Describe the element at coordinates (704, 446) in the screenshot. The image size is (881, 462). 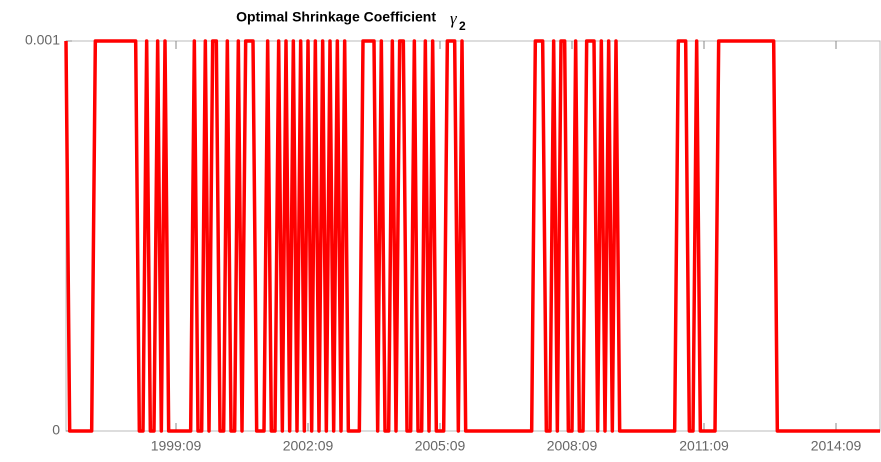
I see `x-tick-label: 2011:09` at that location.